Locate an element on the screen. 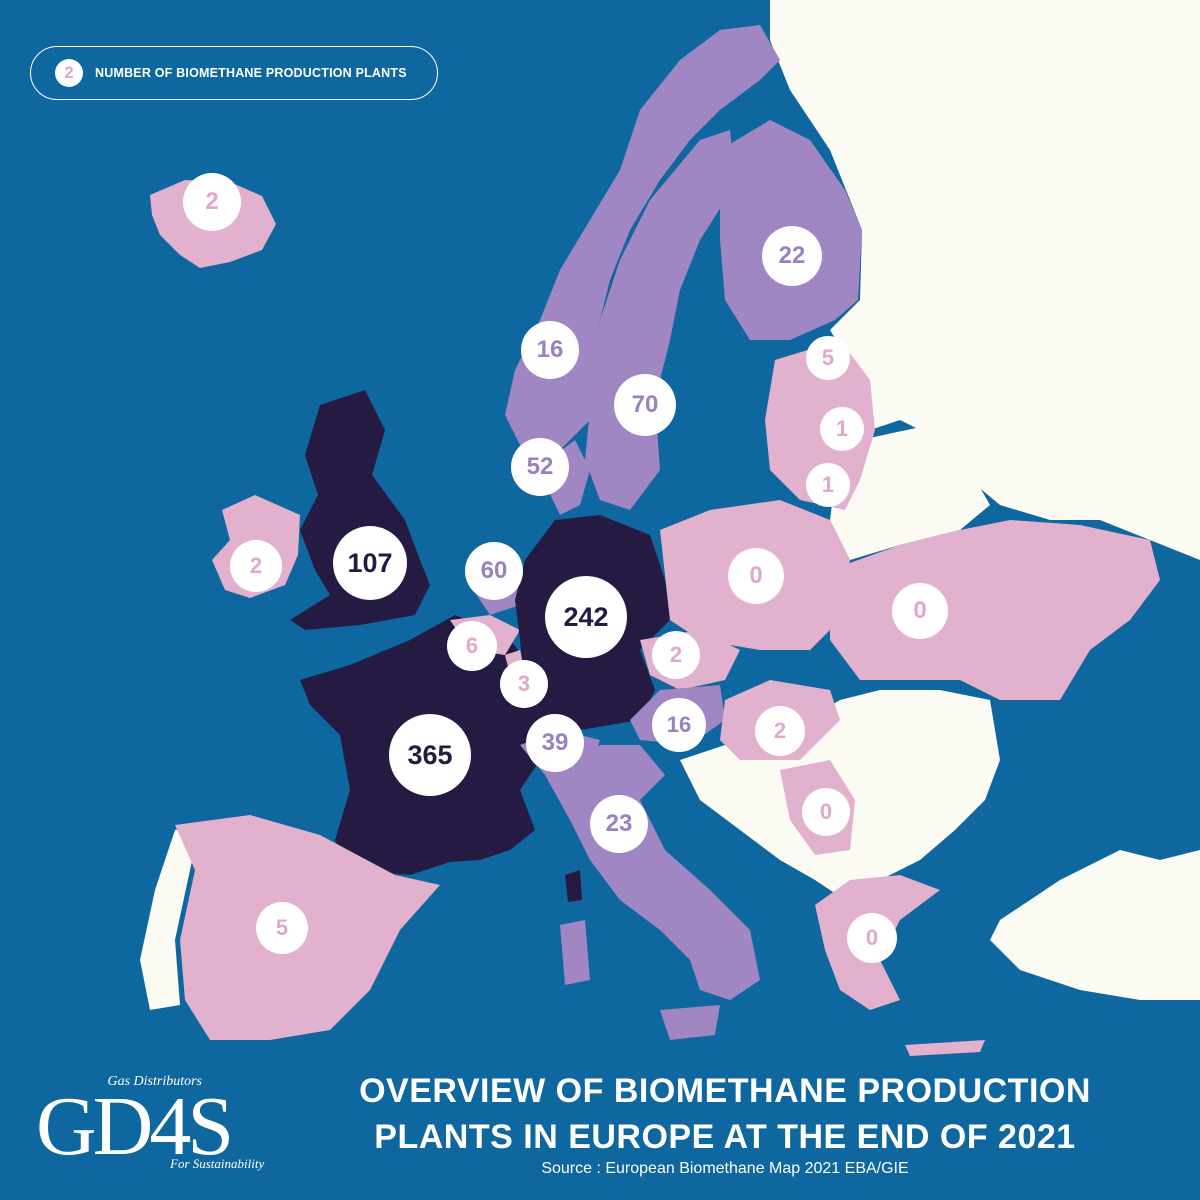 The width and height of the screenshot is (1200, 1200). value-bubble-norway: 16 is located at coordinates (550, 350).